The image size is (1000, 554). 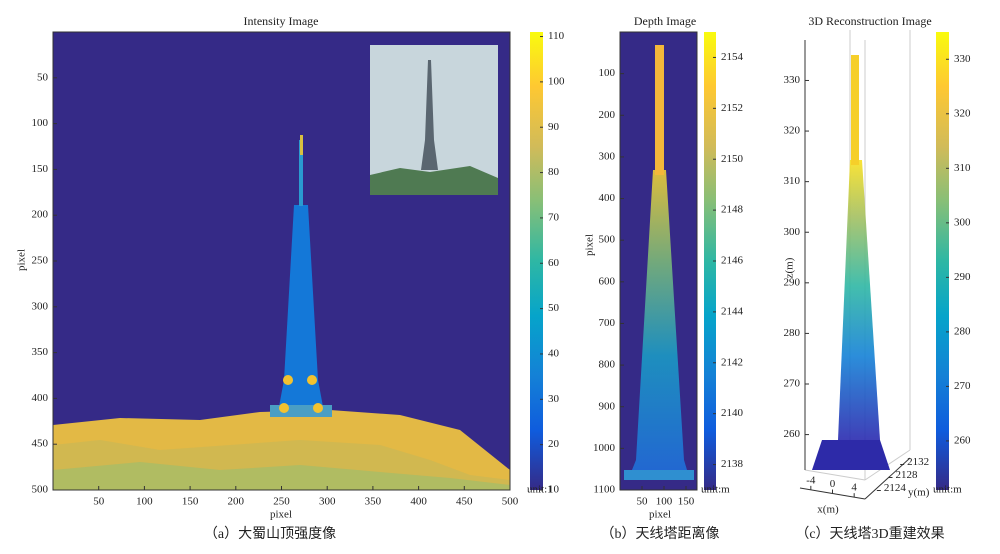 What do you see at coordinates (833, 484) in the screenshot?
I see `x-tick-label: 0` at bounding box center [833, 484].